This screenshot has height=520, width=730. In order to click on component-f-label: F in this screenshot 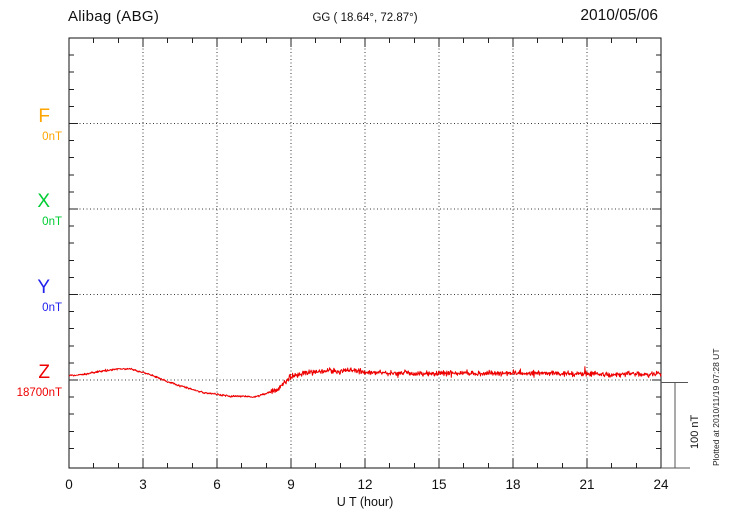, I will do `click(44, 116)`.